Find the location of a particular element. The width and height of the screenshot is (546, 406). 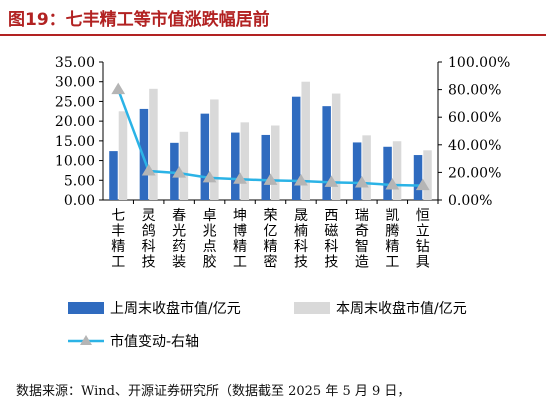

category-label-char: 晟 is located at coordinates (301, 216).